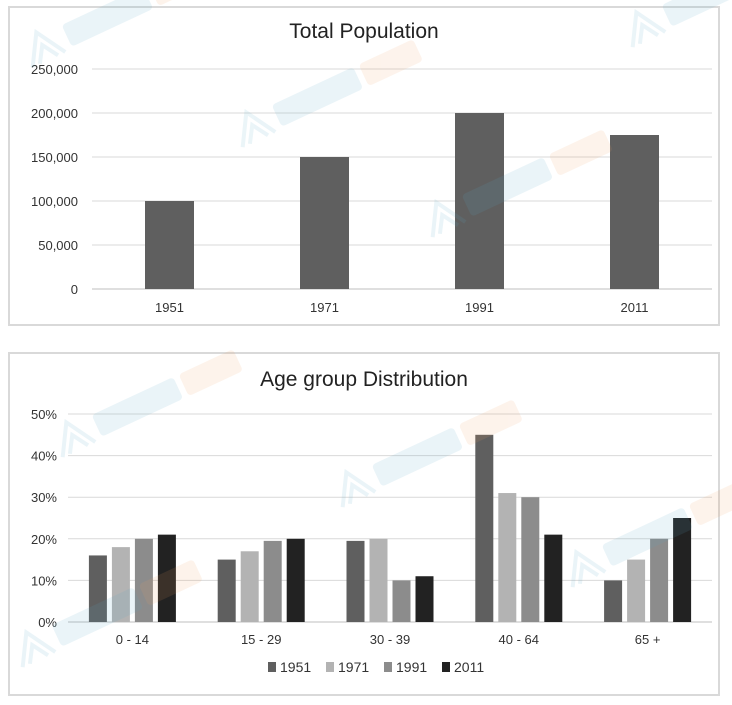 Image resolution: width=732 pixels, height=705 pixels. Describe the element at coordinates (364, 31) in the screenshot. I see `total-population-title: Total Population` at that location.